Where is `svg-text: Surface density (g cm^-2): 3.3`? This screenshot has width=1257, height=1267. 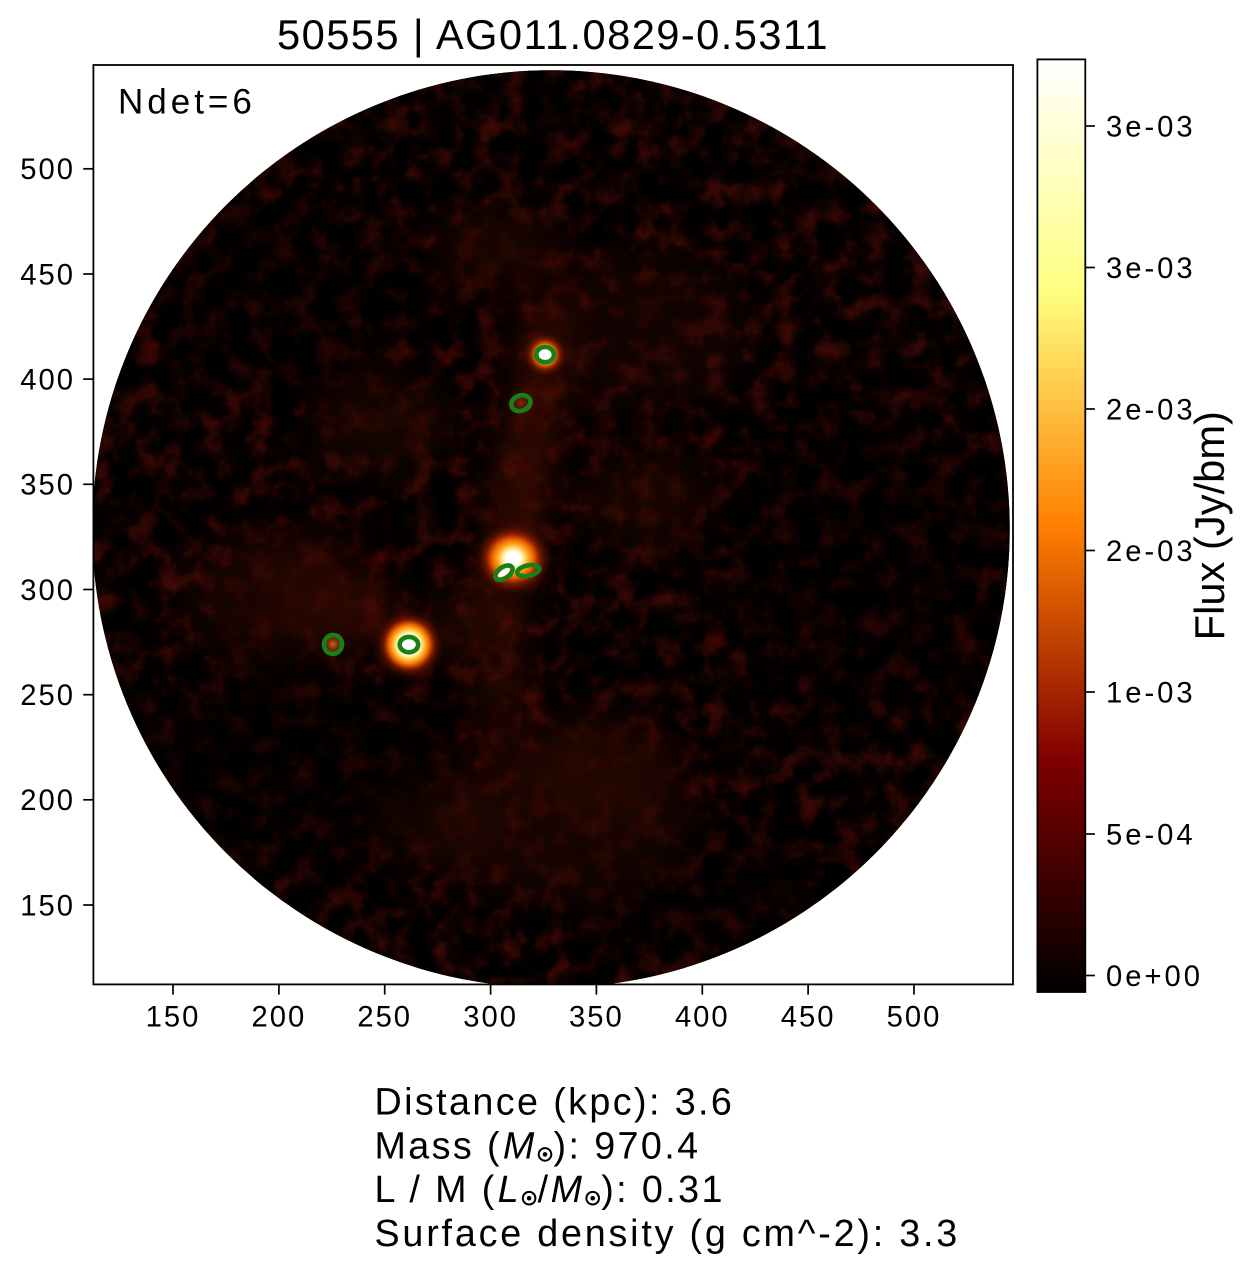
svg-text: Surface density (g cm^-2): 3.3 is located at coordinates (668, 1233).